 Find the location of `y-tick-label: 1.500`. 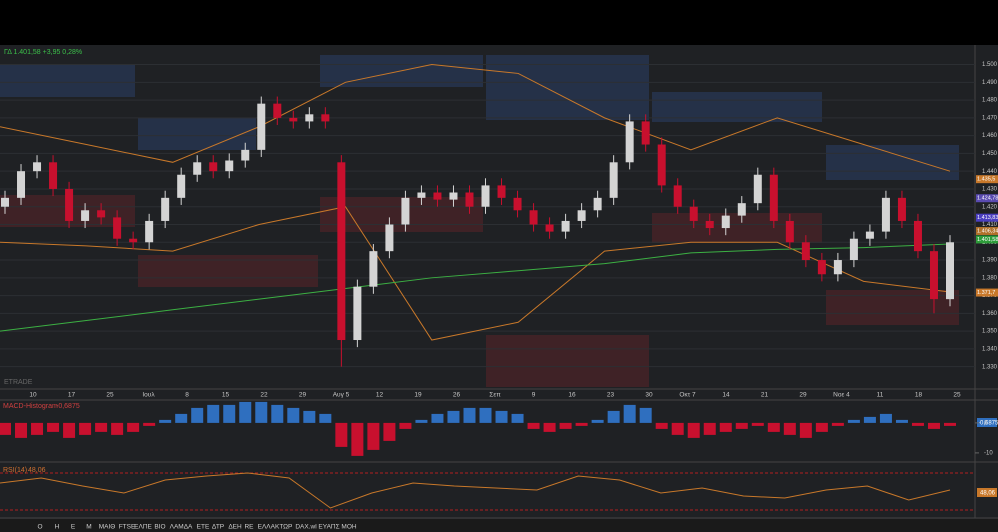

y-tick-label: 1.500 is located at coordinates (990, 65).